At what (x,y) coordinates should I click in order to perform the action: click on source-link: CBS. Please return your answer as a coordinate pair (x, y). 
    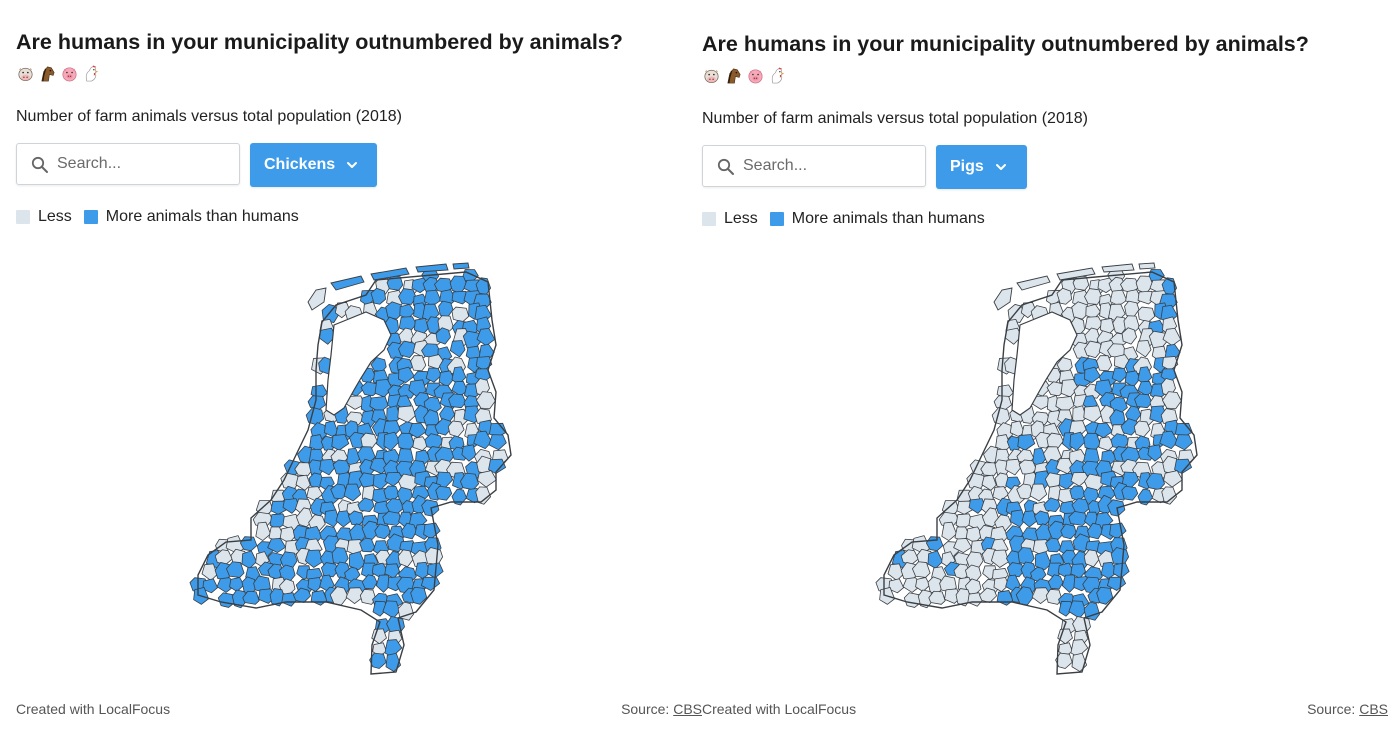
    Looking at the image, I should click on (687, 709).